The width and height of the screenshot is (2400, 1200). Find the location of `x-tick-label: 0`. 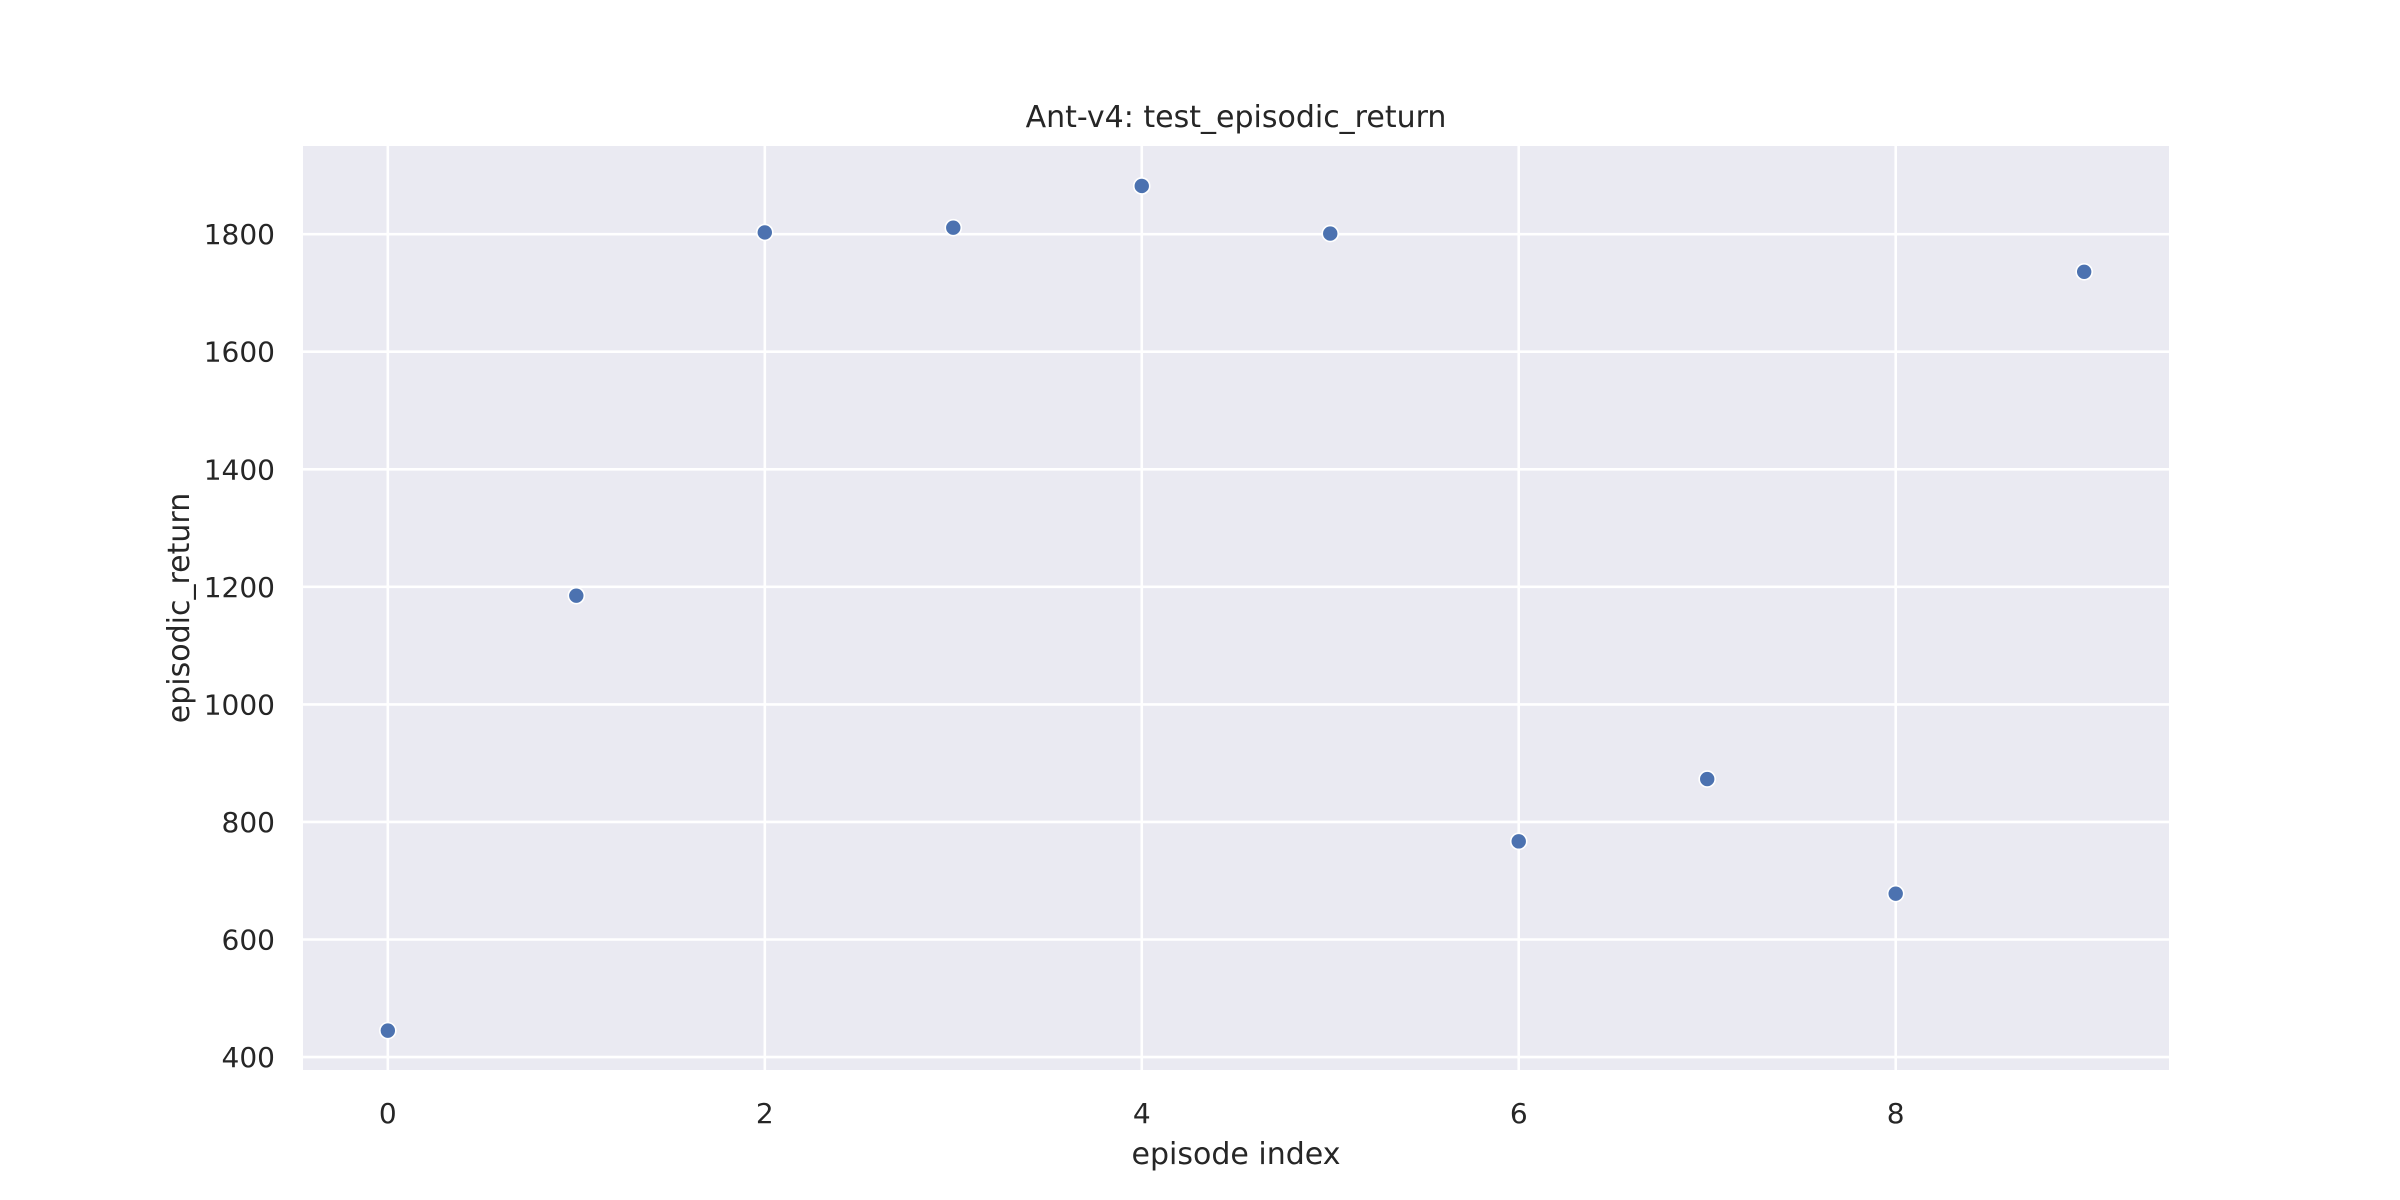

x-tick-label: 0 is located at coordinates (388, 1113).